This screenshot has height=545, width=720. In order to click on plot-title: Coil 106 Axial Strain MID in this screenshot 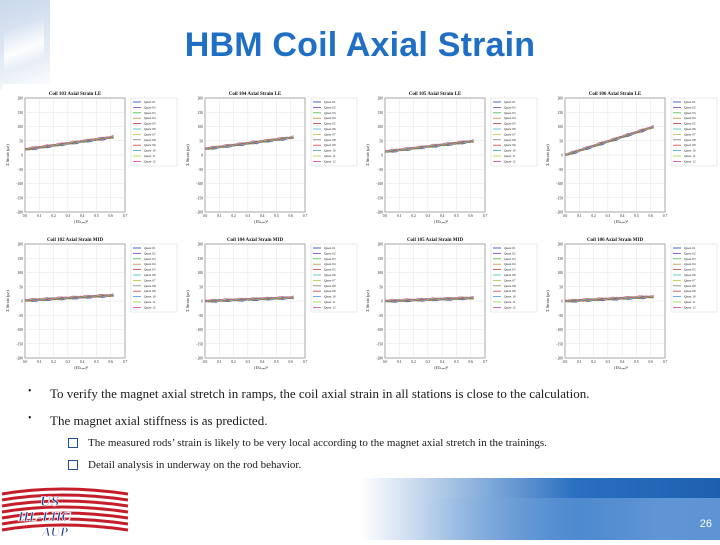, I will do `click(615, 240)`.